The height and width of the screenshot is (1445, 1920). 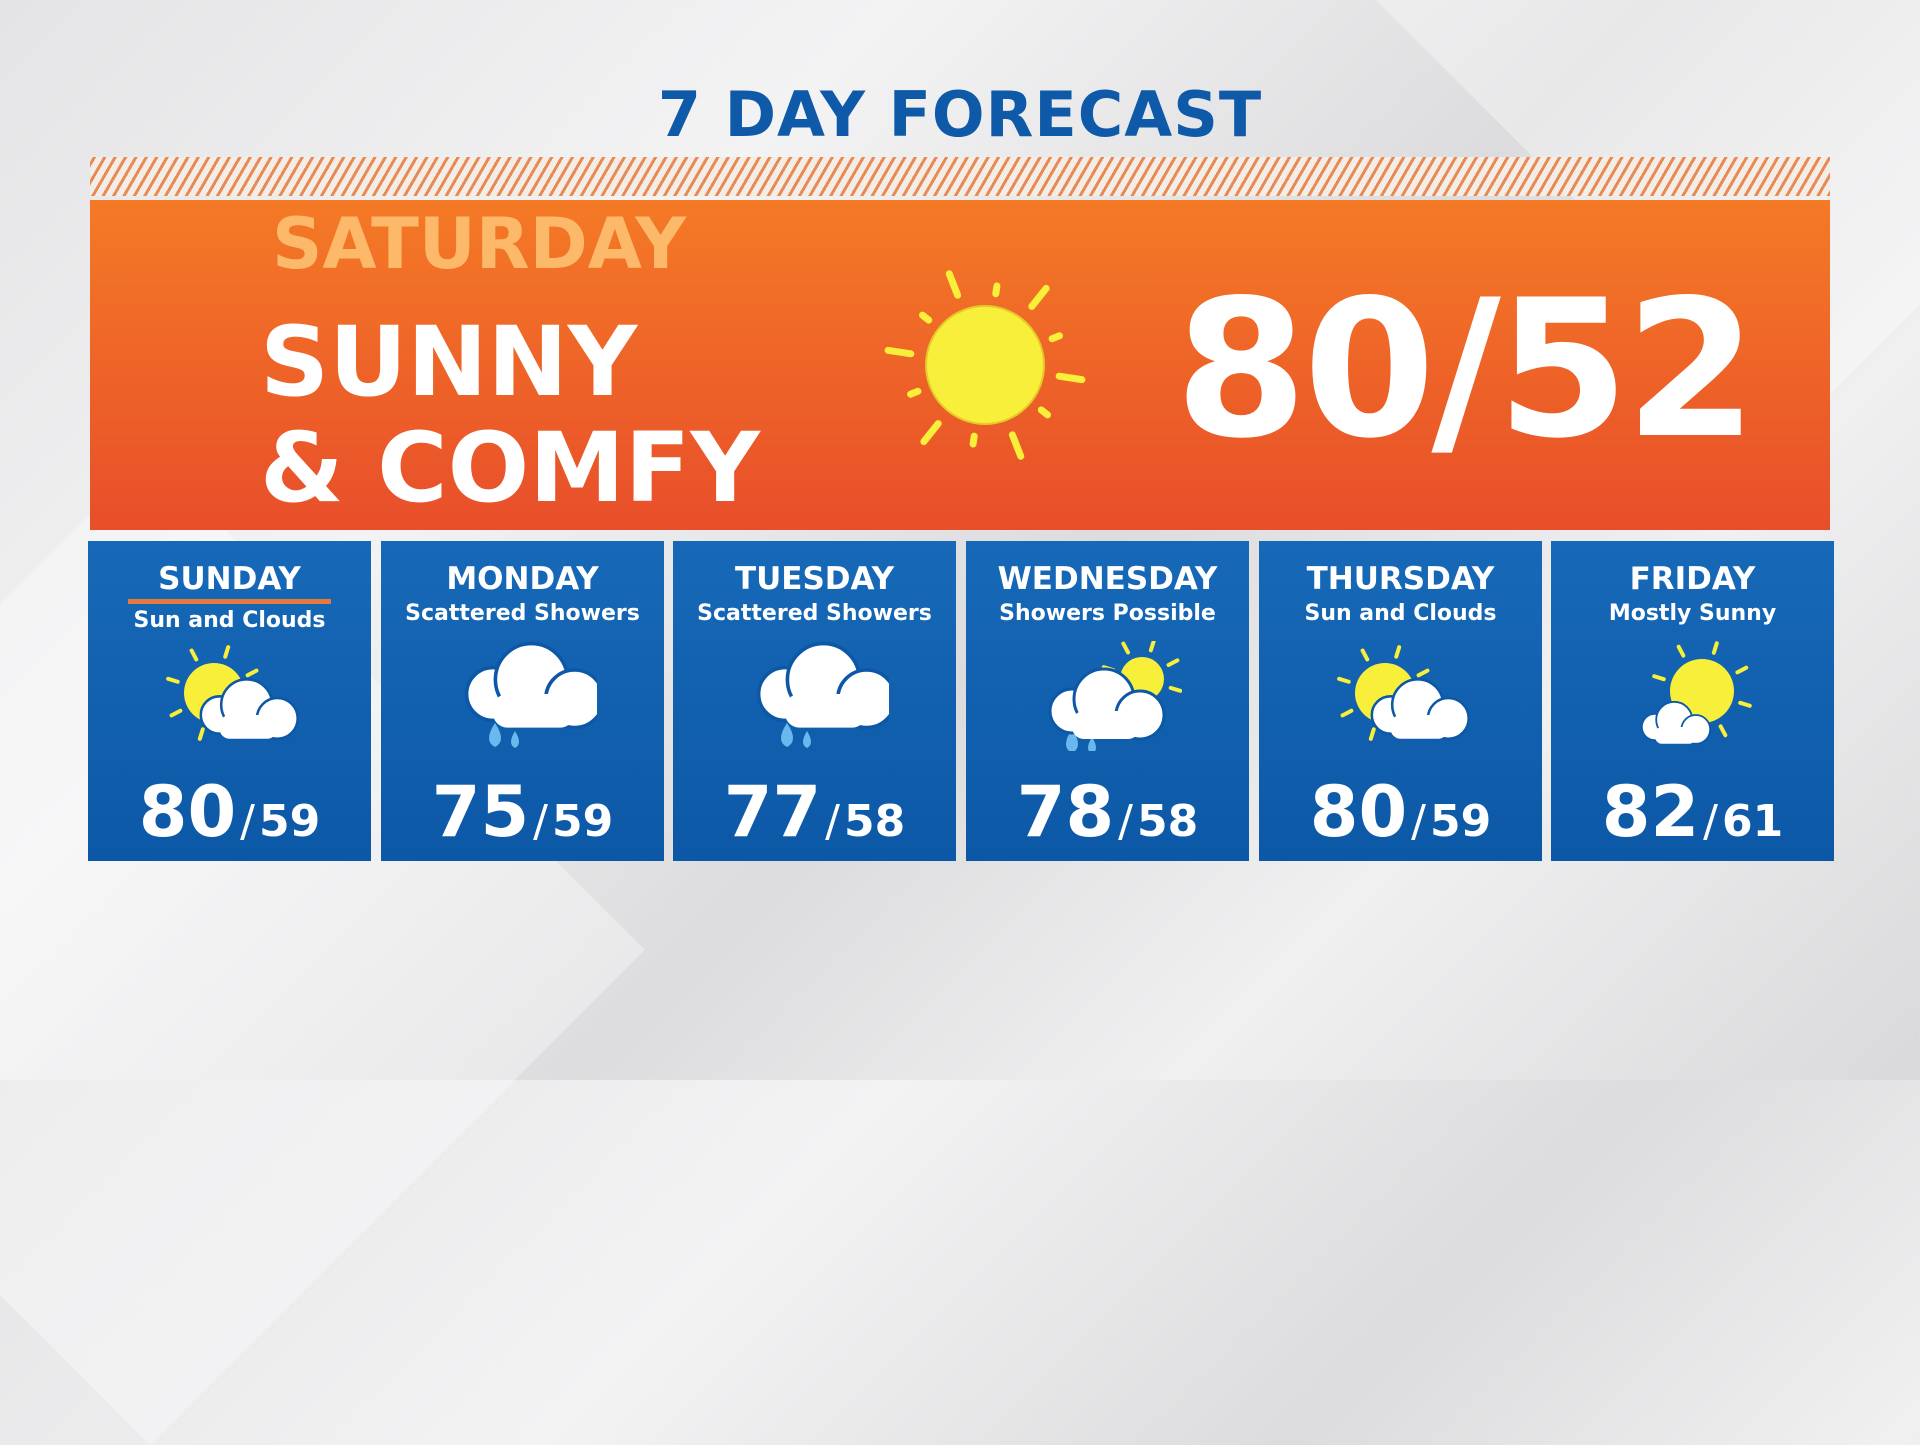 What do you see at coordinates (1753, 821) in the screenshot?
I see `low-temp: 61` at bounding box center [1753, 821].